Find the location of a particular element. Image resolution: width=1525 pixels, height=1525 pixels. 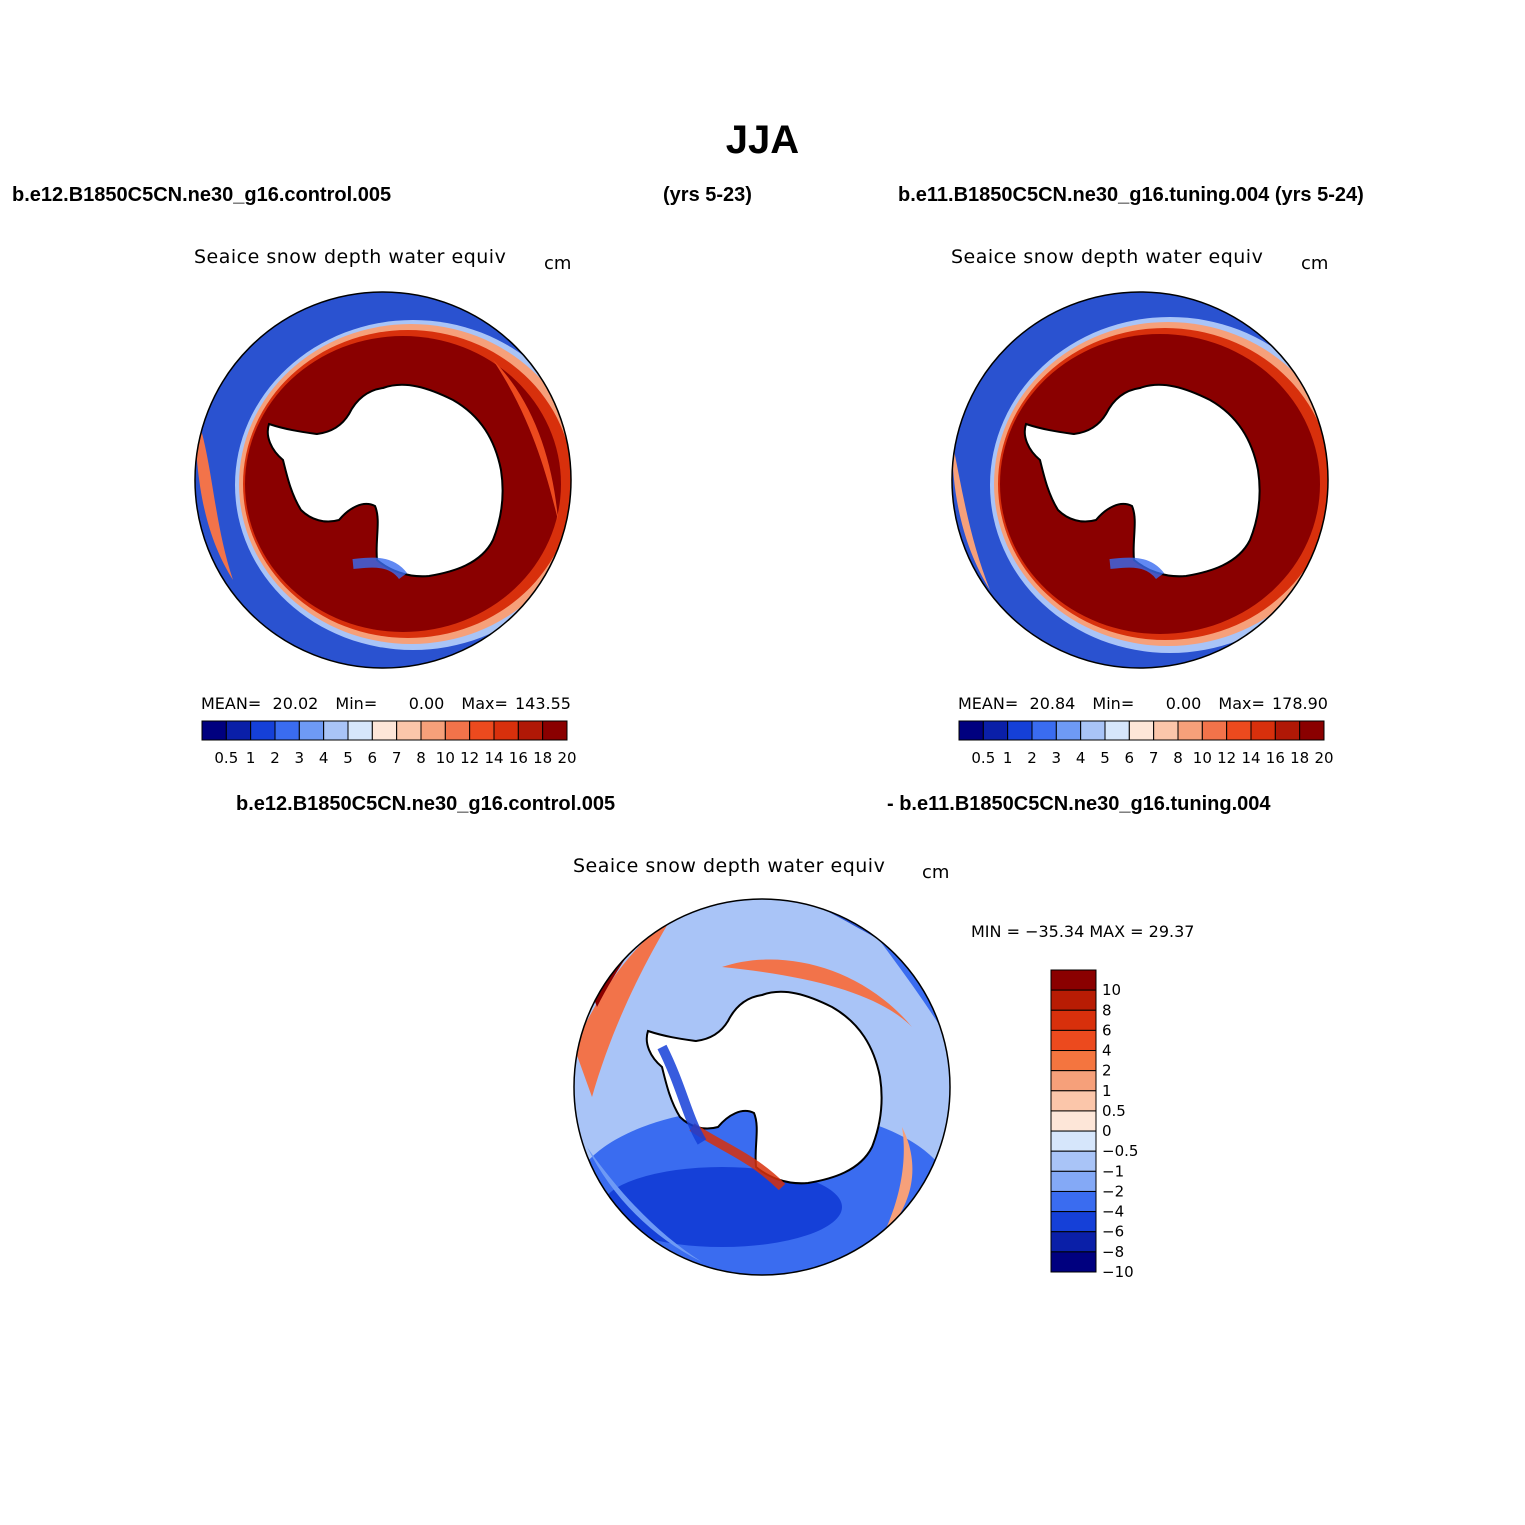

diff-minmax: MIN = −35.34 MAX = 29.37 is located at coordinates (1083, 931).